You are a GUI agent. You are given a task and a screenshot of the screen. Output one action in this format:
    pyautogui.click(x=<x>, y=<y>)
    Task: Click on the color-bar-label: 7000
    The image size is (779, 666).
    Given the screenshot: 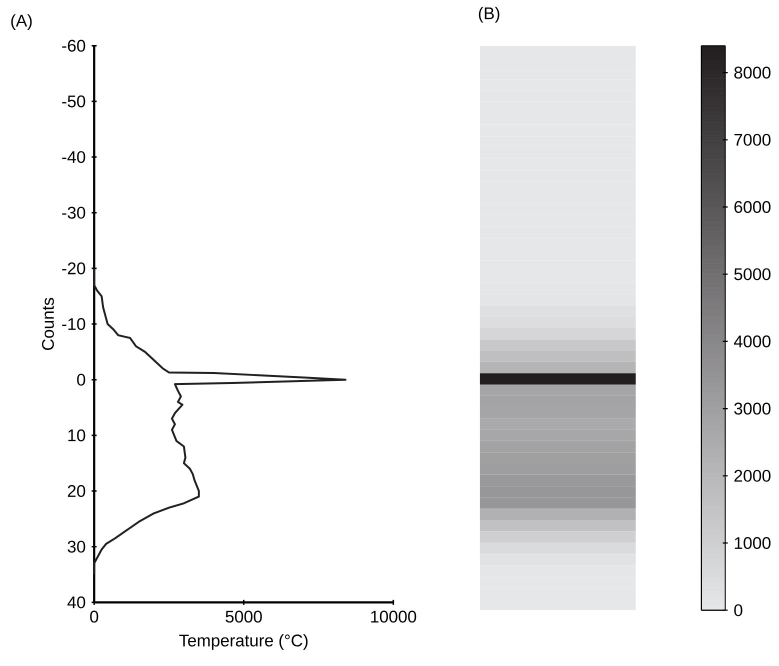 What is the action you would take?
    pyautogui.click(x=752, y=140)
    